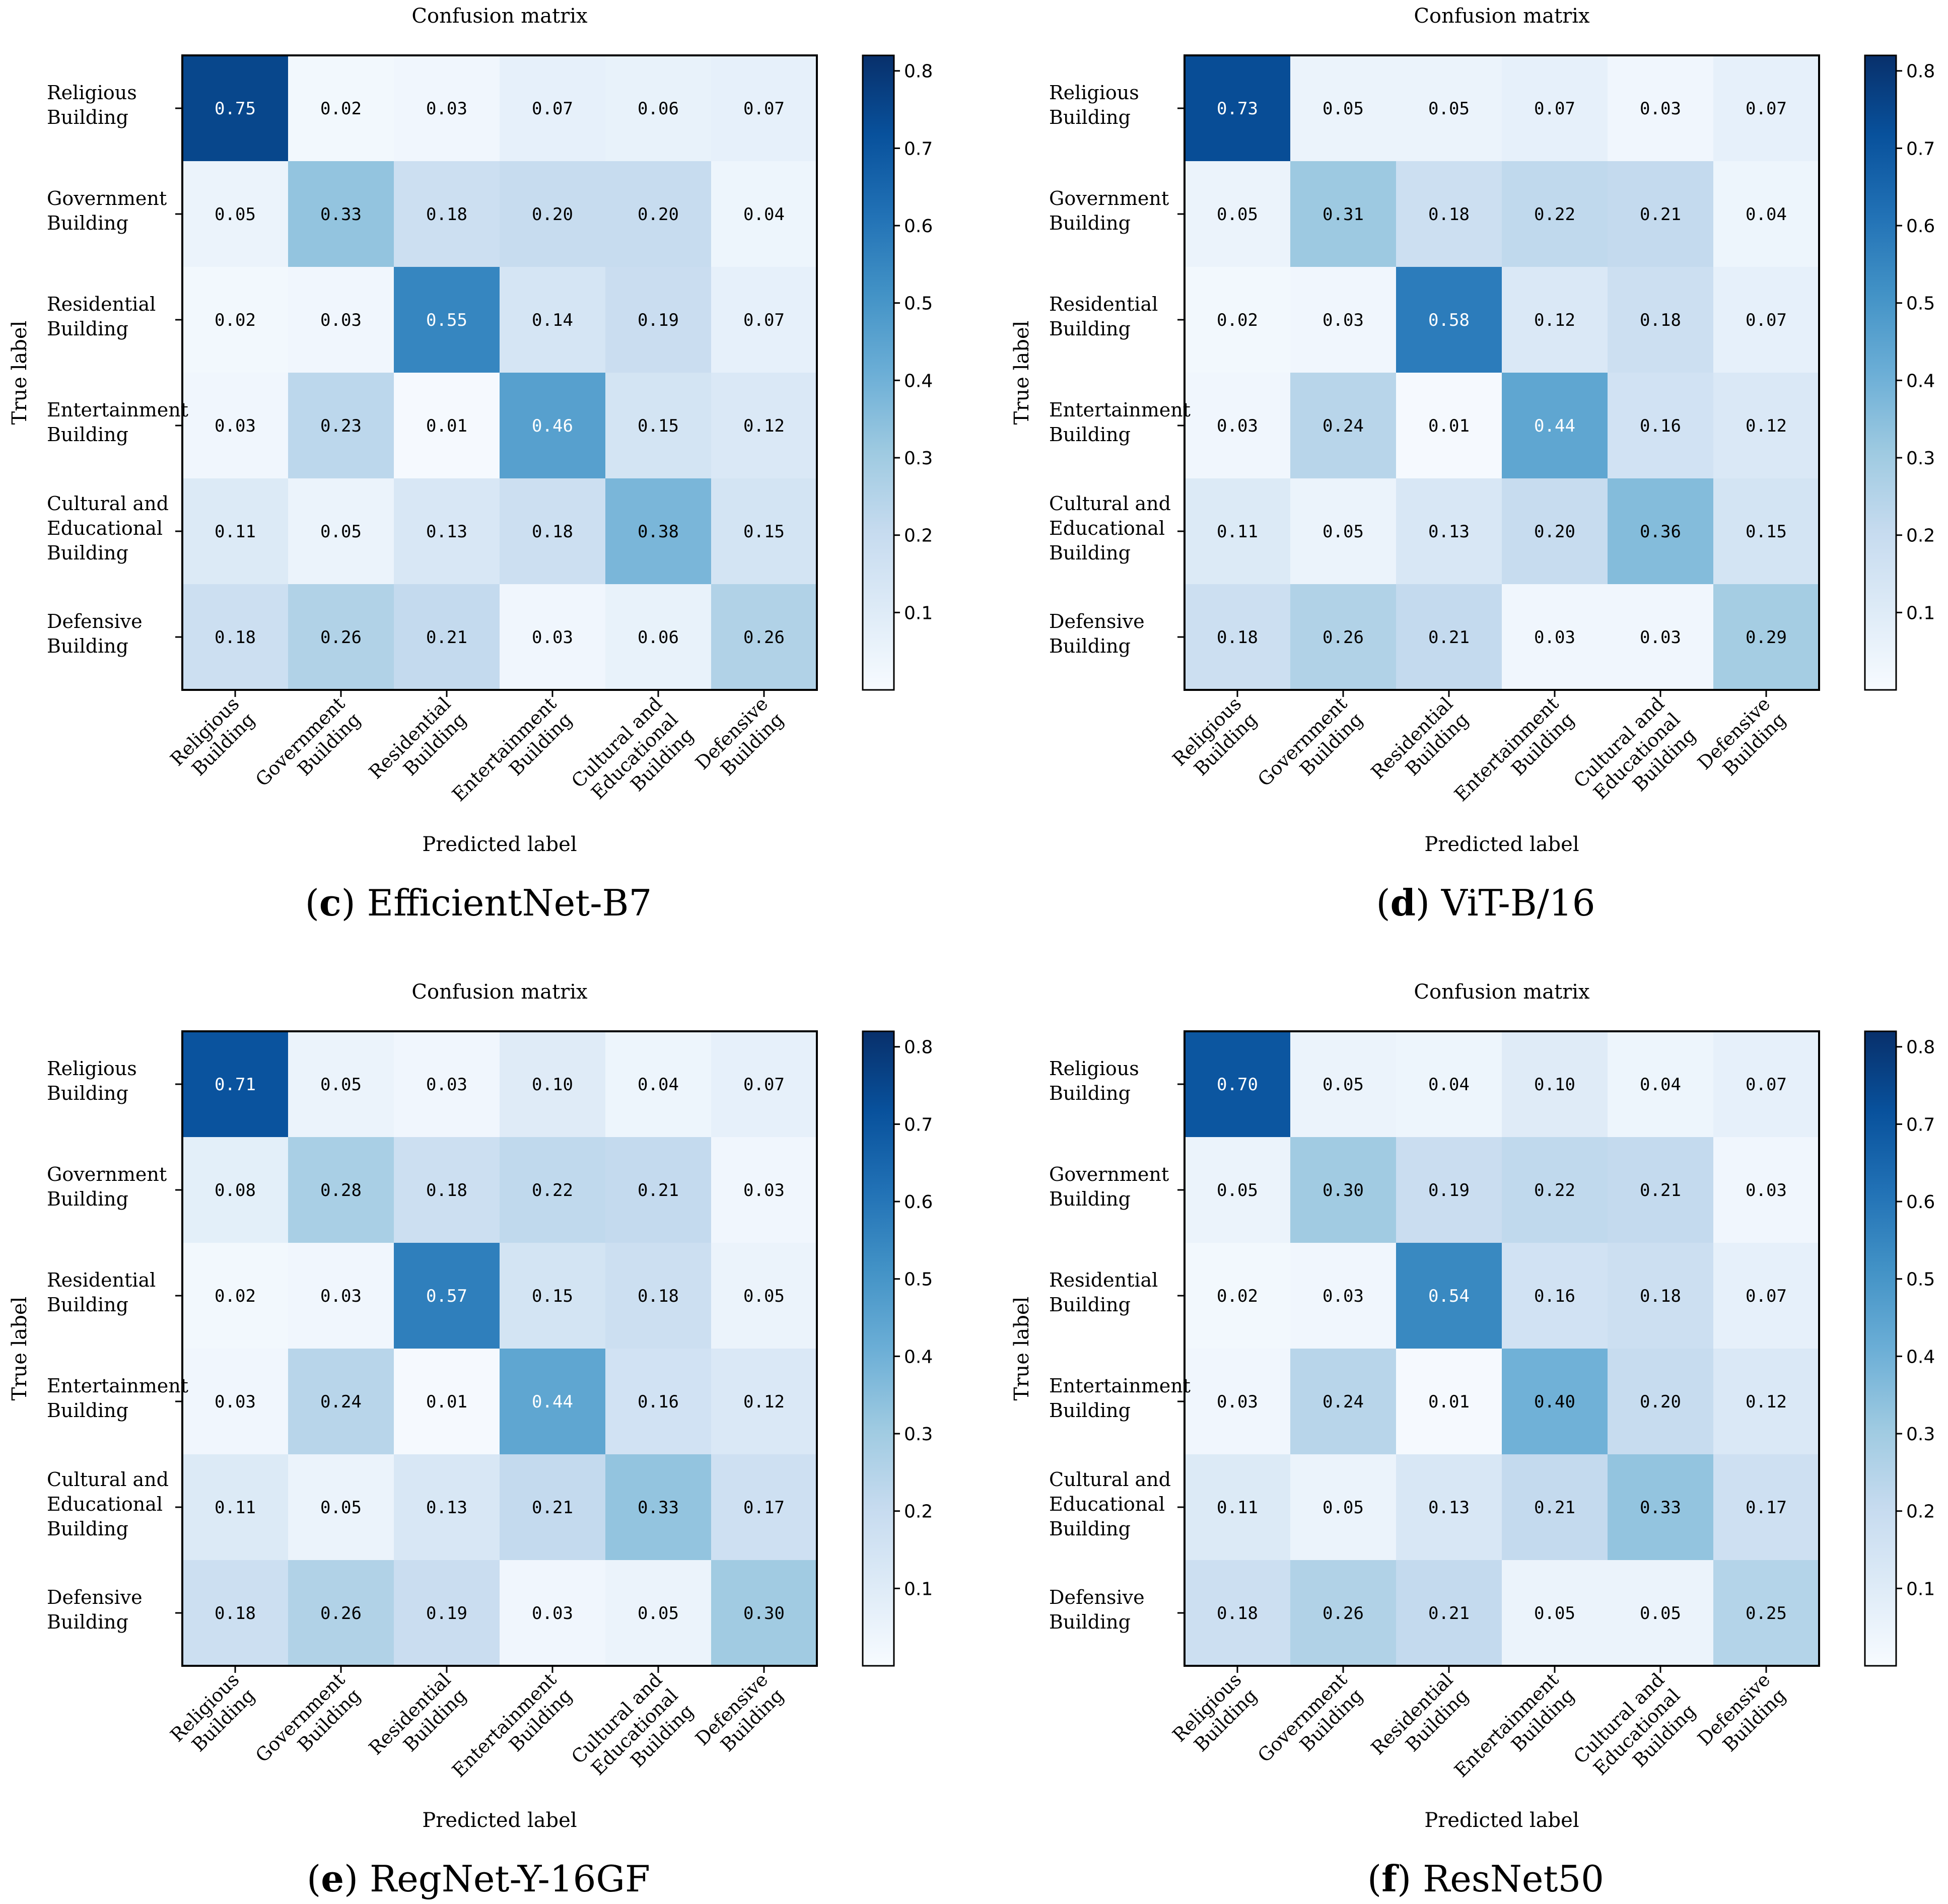 This screenshot has height=1904, width=1948. I want to click on colorbar, so click(1880, 372).